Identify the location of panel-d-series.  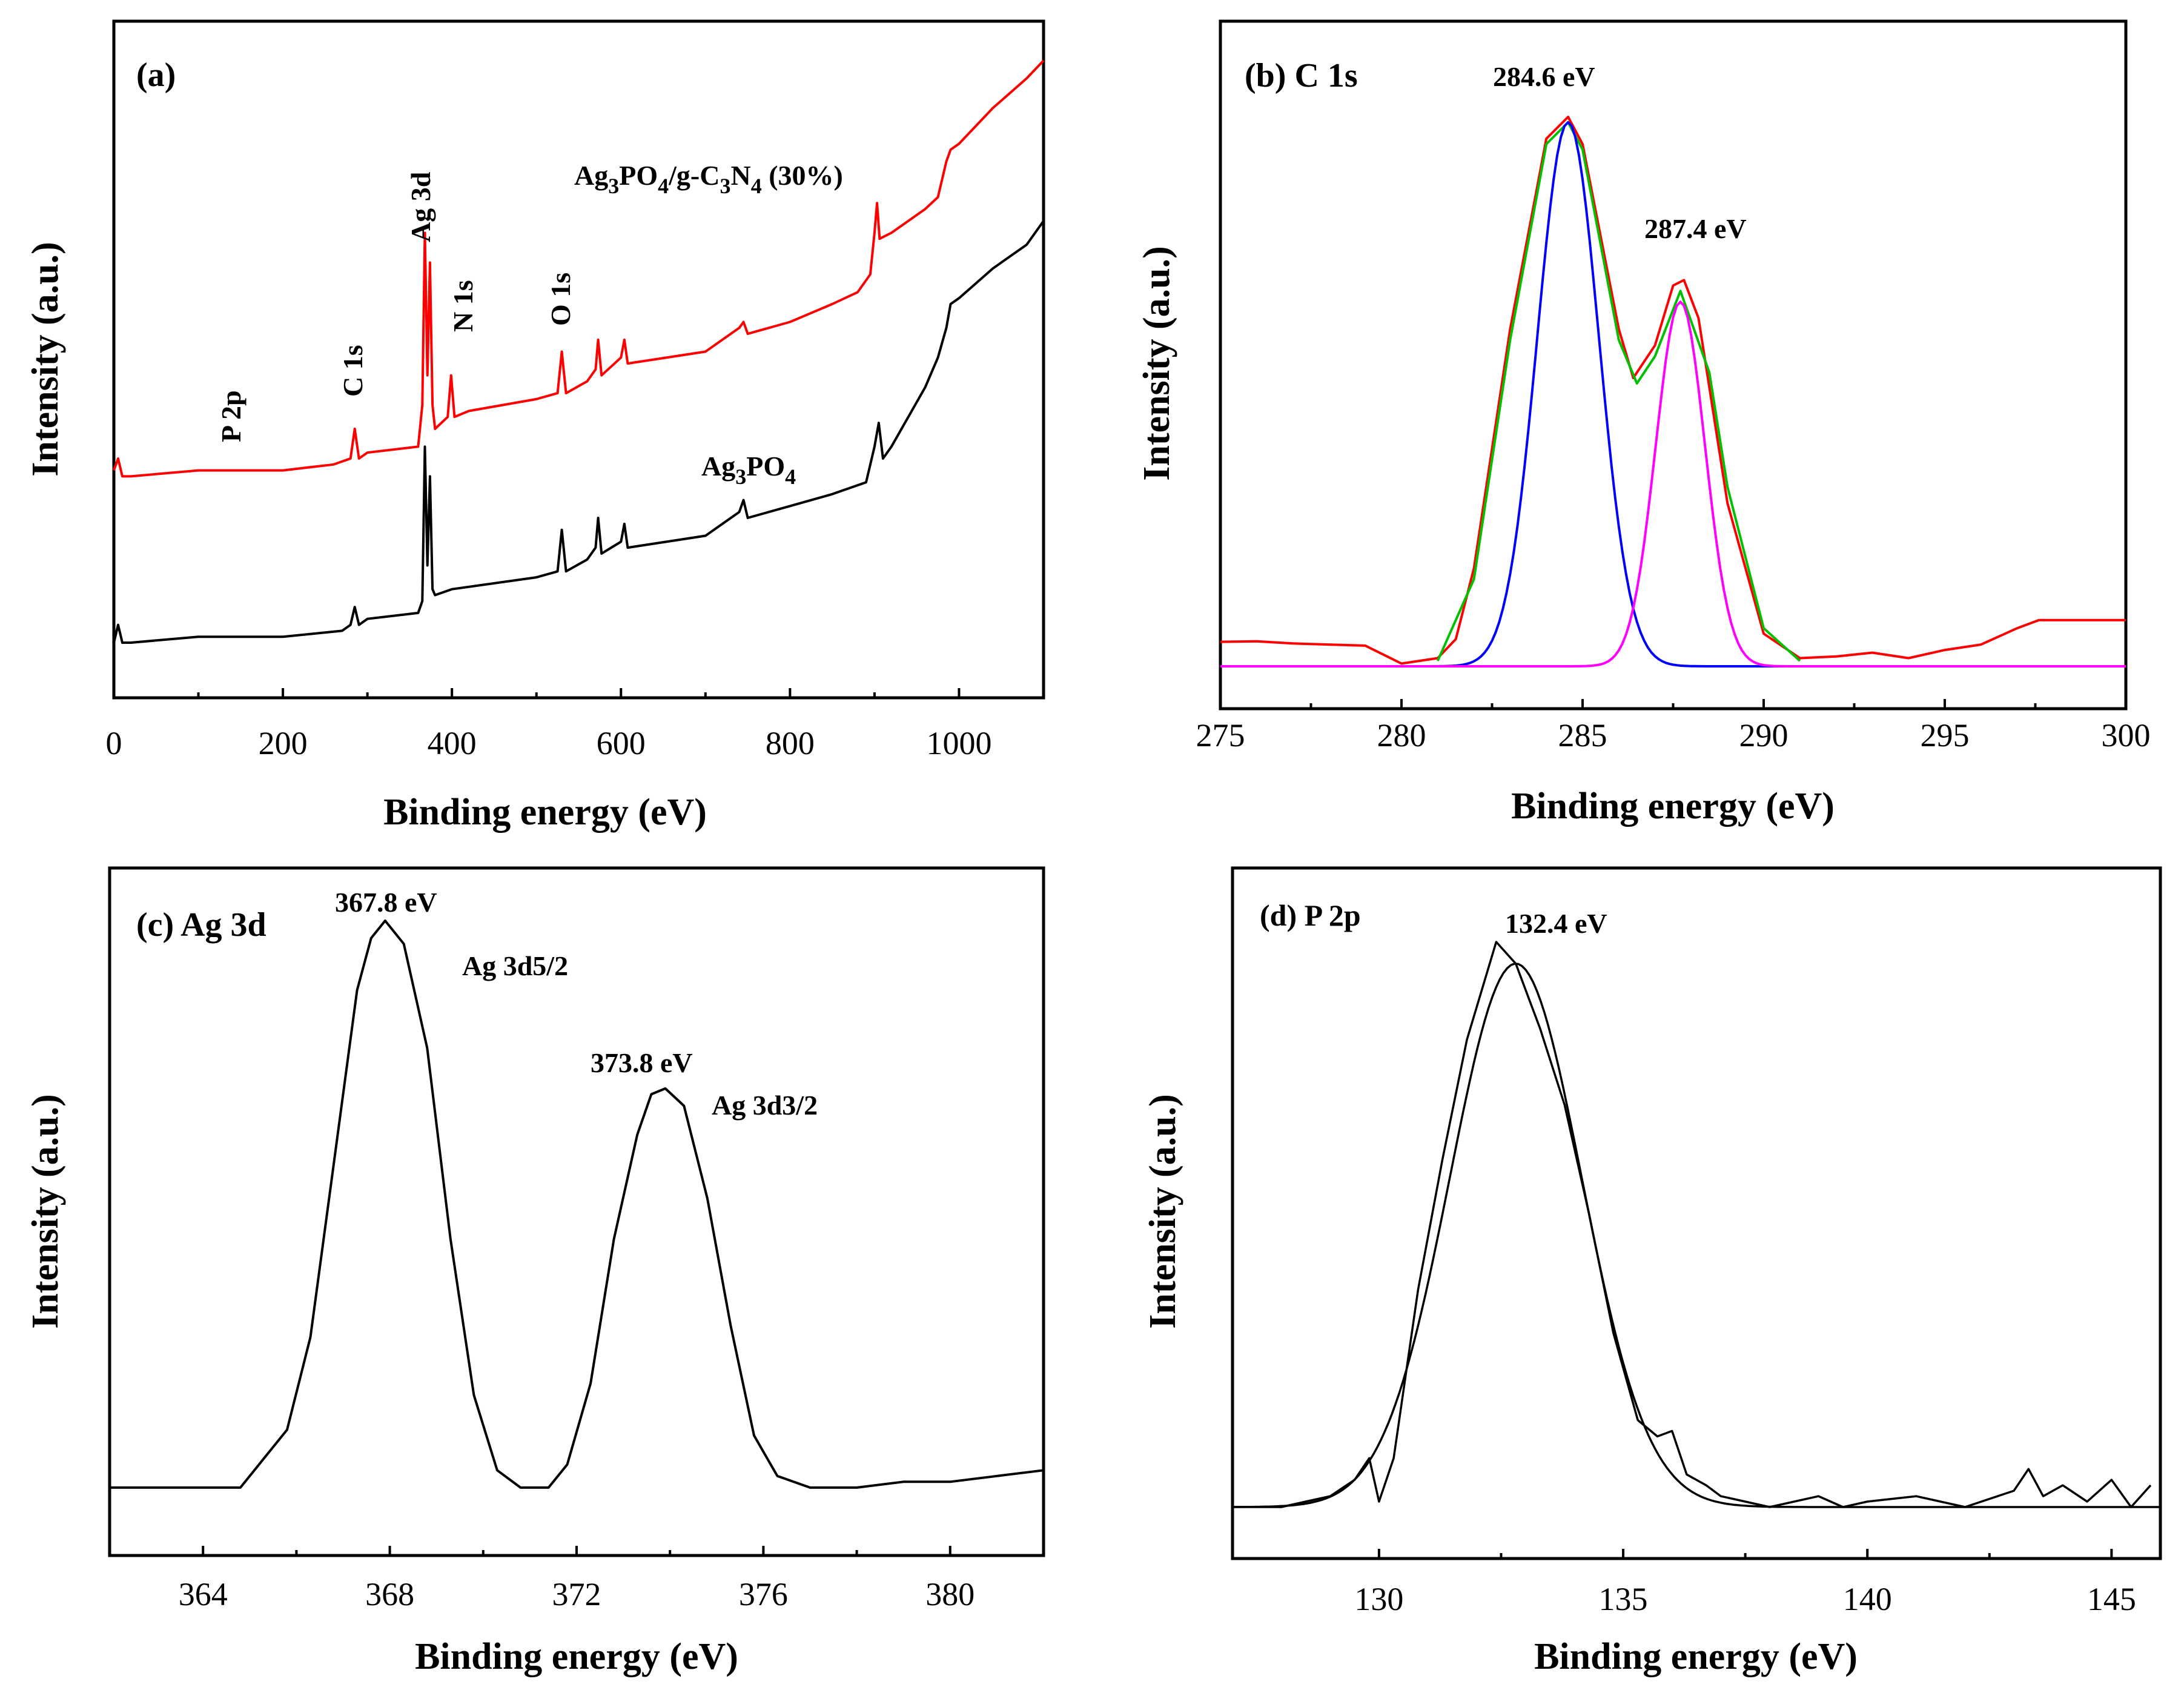
(1696, 1224).